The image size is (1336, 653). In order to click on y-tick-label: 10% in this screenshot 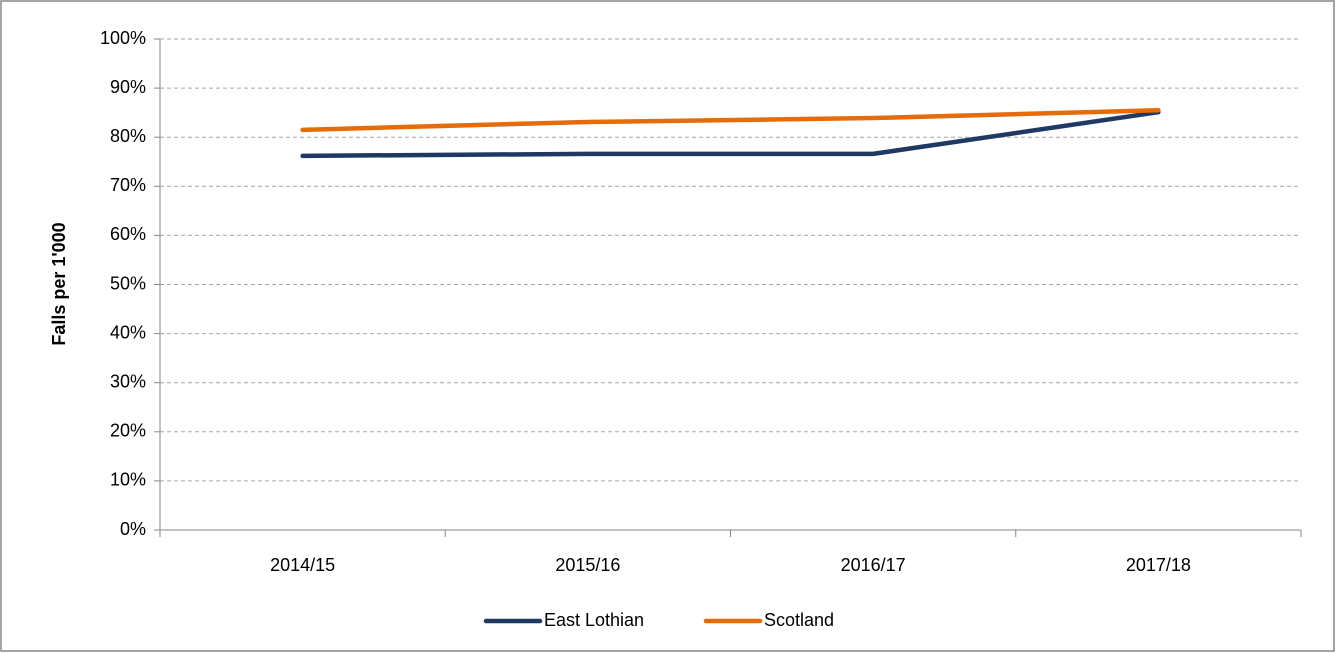, I will do `click(128, 480)`.